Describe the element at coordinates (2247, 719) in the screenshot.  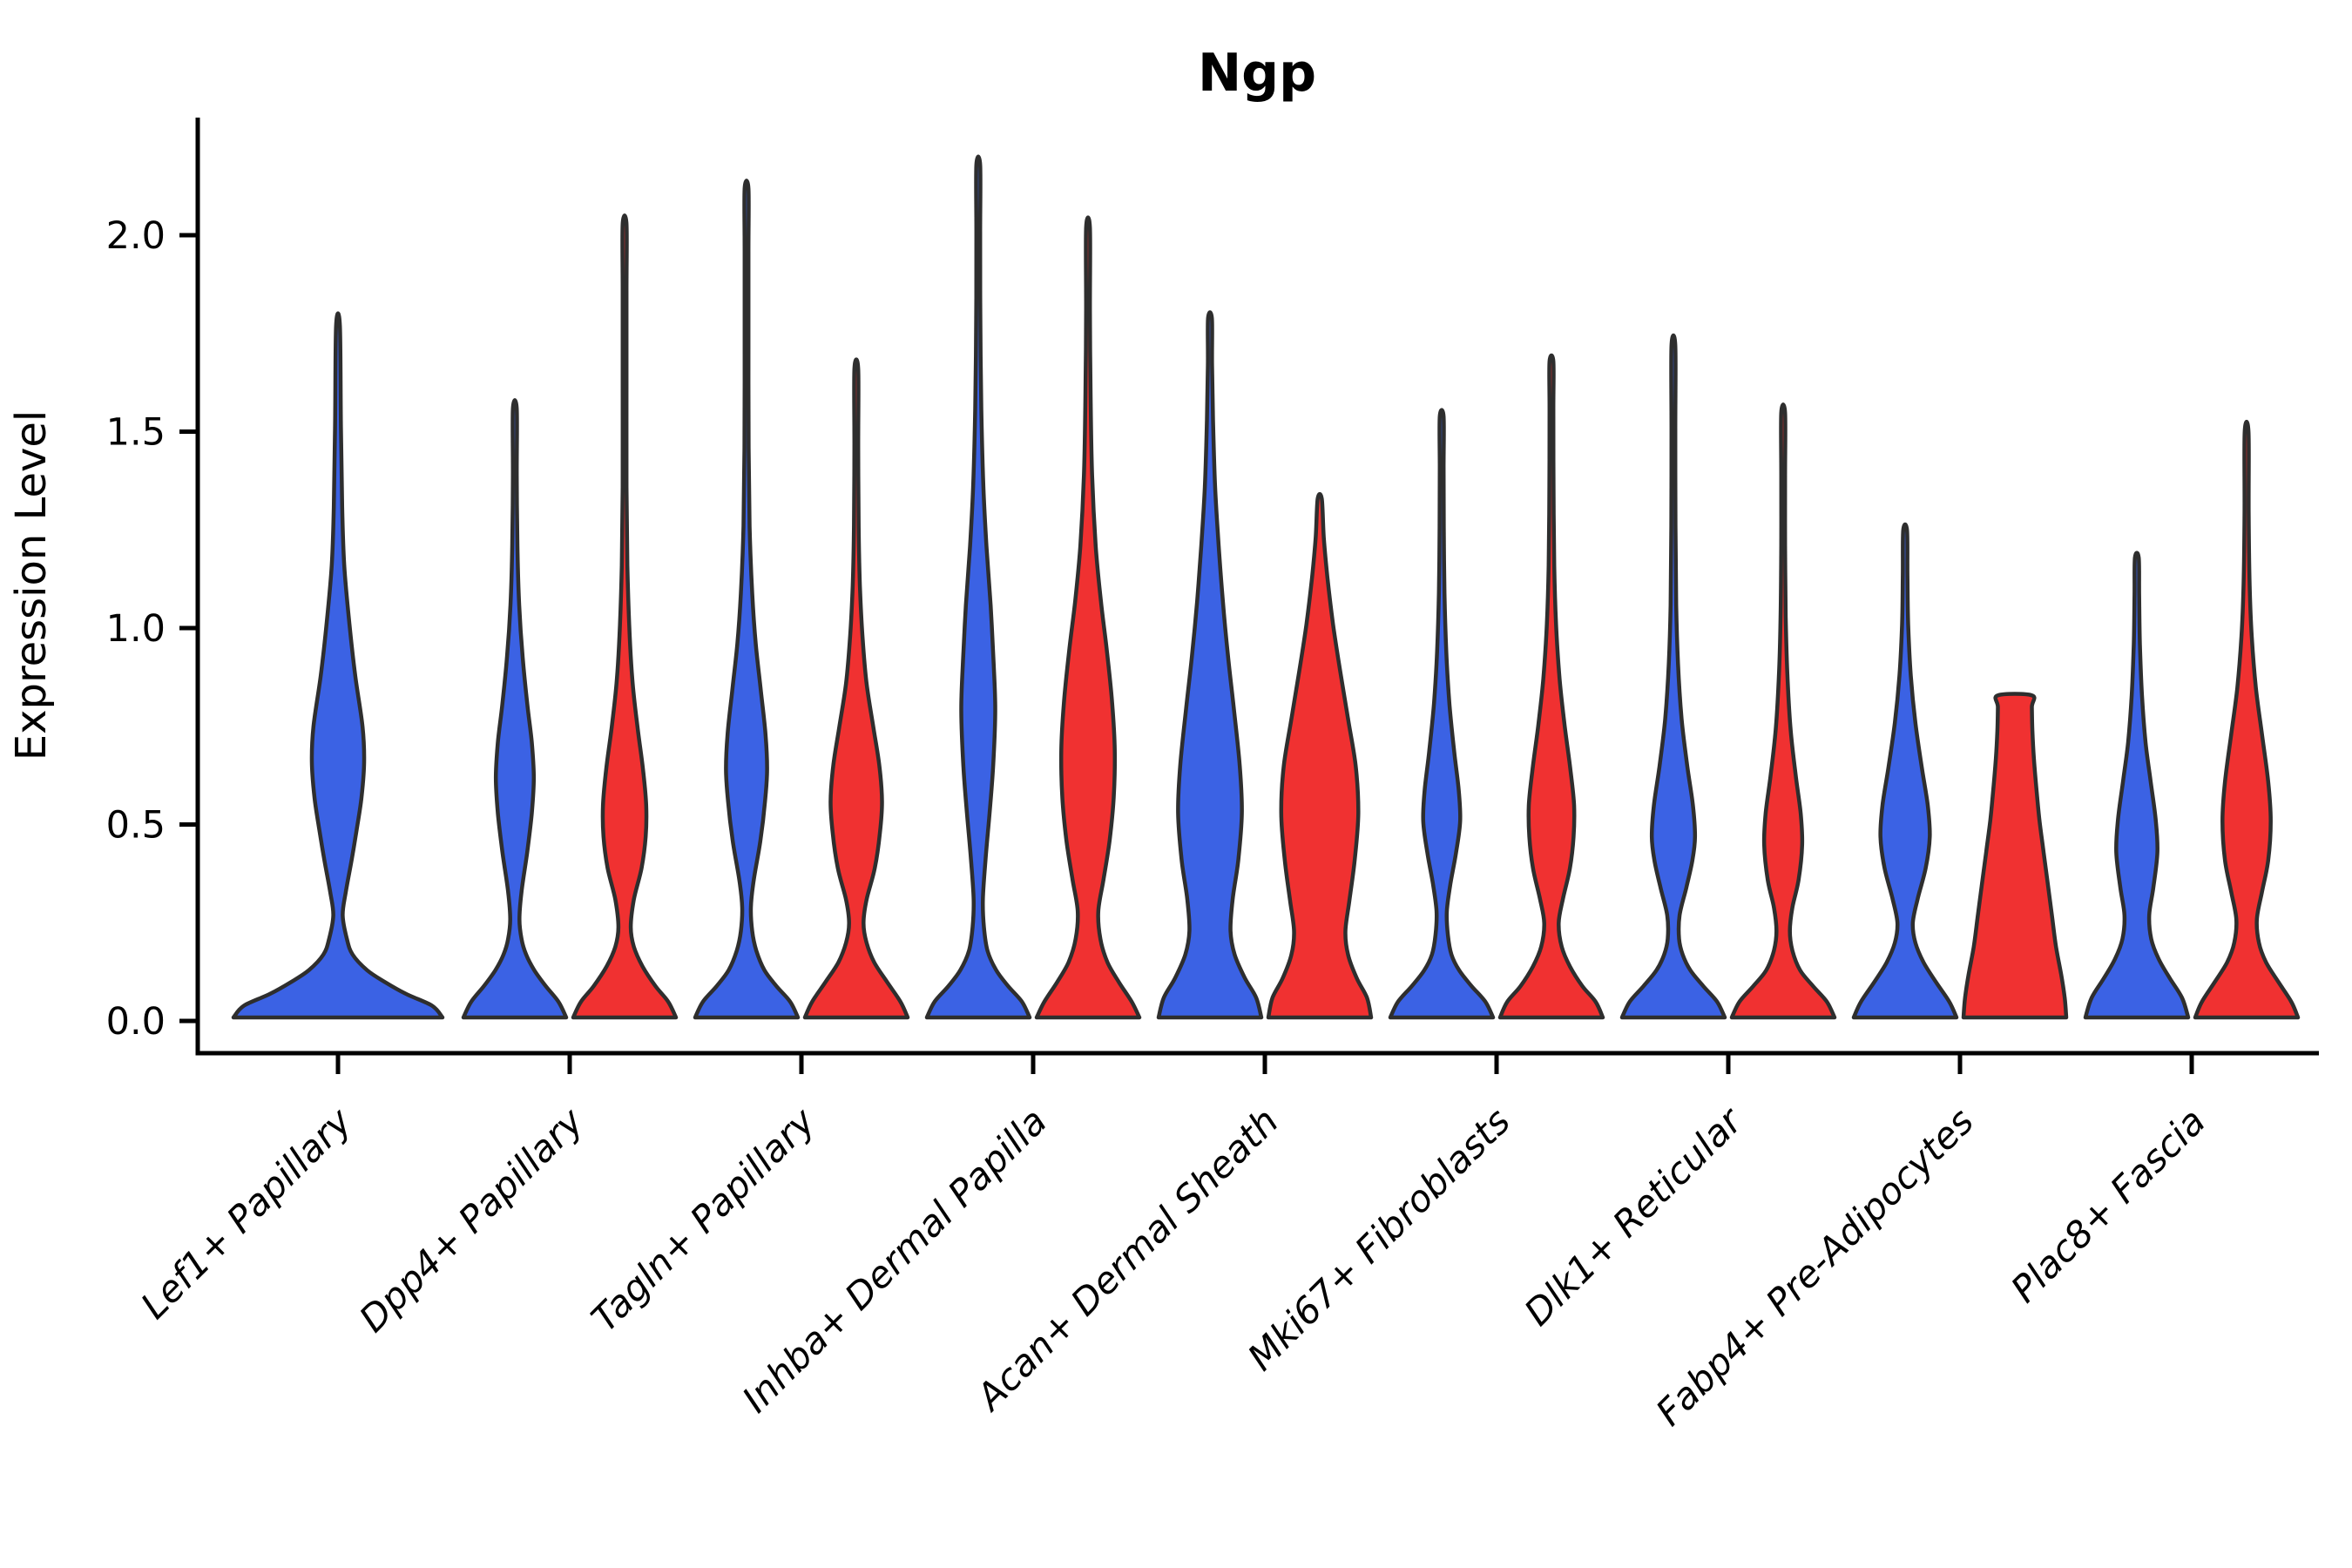
I see `violin-plac8-fascia-red` at that location.